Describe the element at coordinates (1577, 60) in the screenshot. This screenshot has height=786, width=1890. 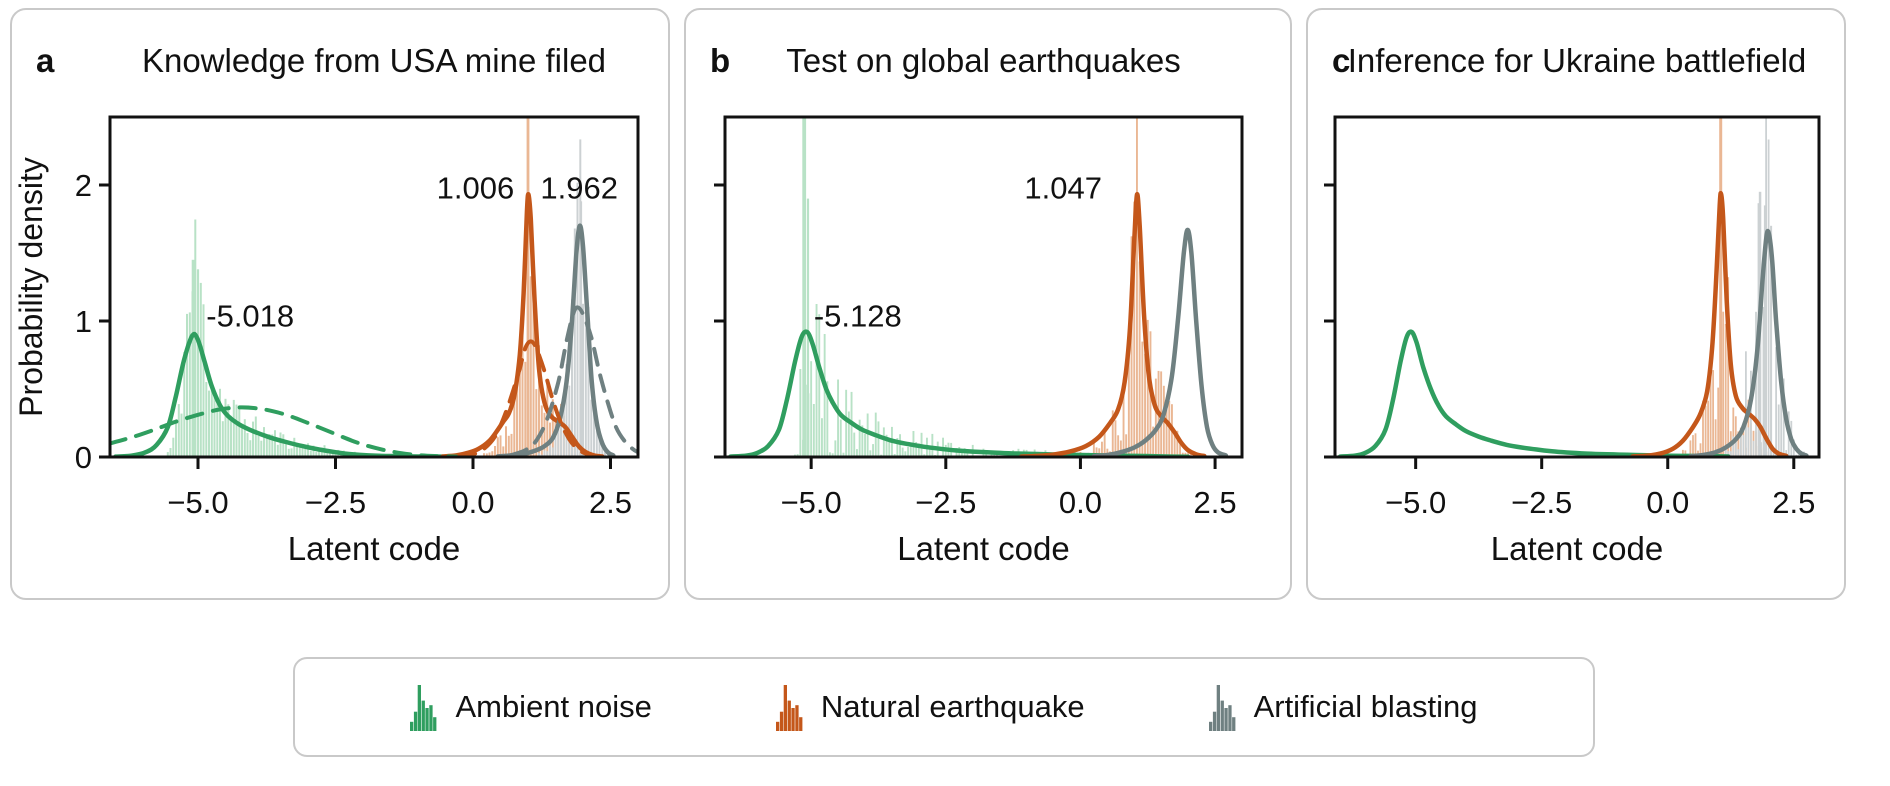
I see `panel-c-title: Inference for Ukraine battlefield` at that location.